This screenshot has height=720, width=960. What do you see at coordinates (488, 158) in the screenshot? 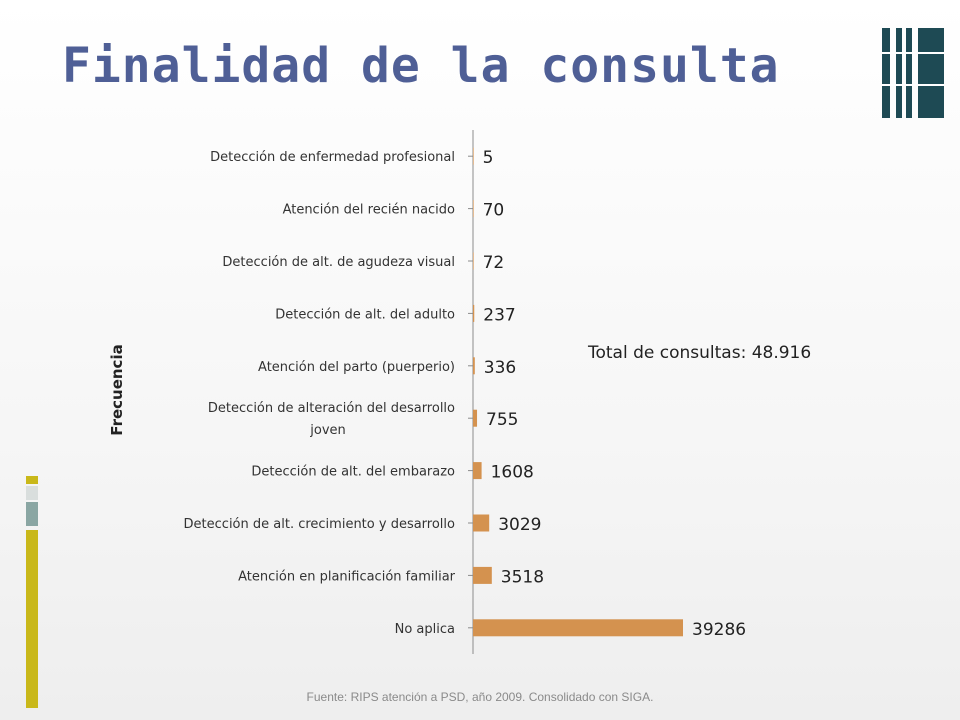
I see `data-label: 5` at bounding box center [488, 158].